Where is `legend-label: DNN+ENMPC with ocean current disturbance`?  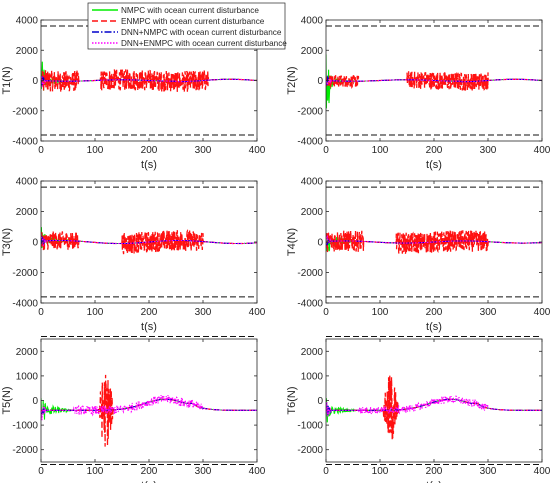 legend-label: DNN+ENMPC with ocean current disturbance is located at coordinates (204, 43).